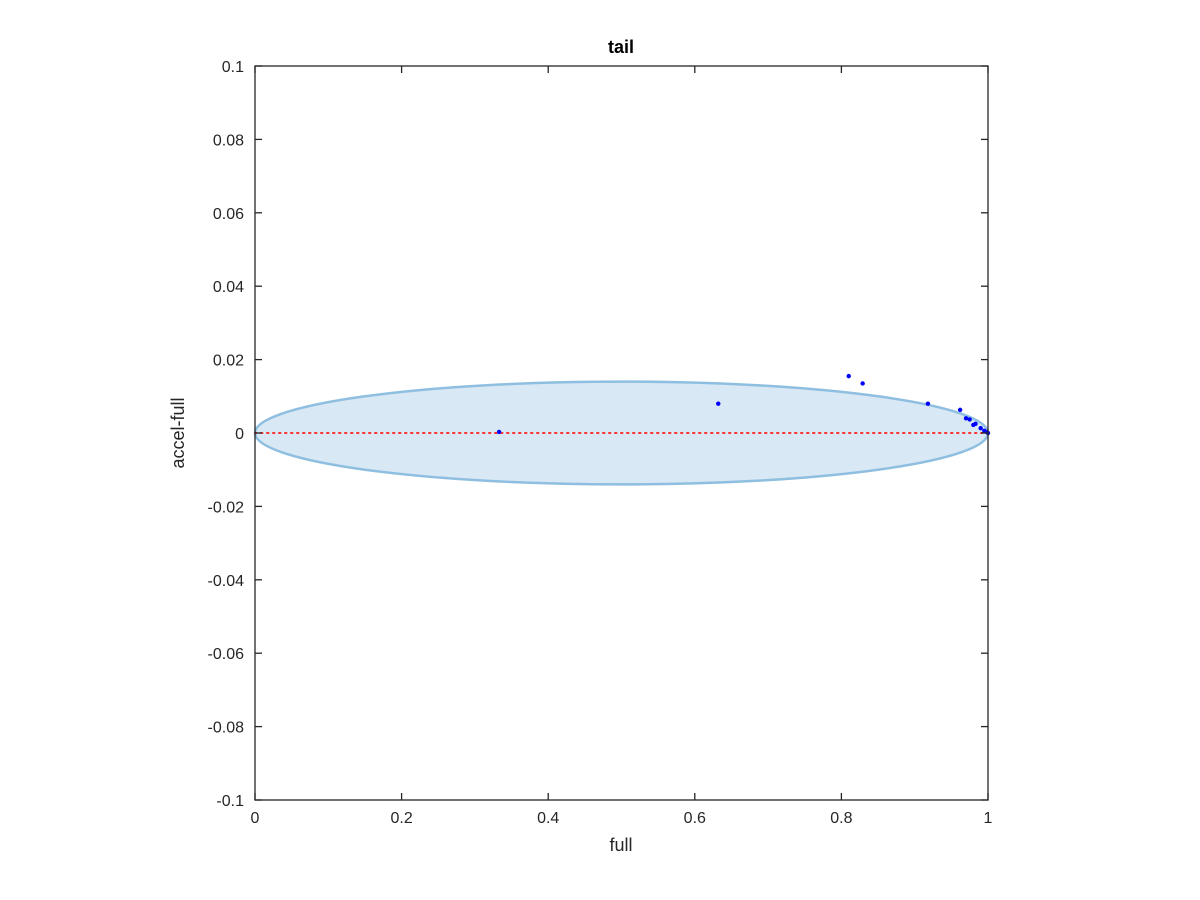 This screenshot has width=1200, height=900. Describe the element at coordinates (743, 404) in the screenshot. I see `points-layer` at that location.